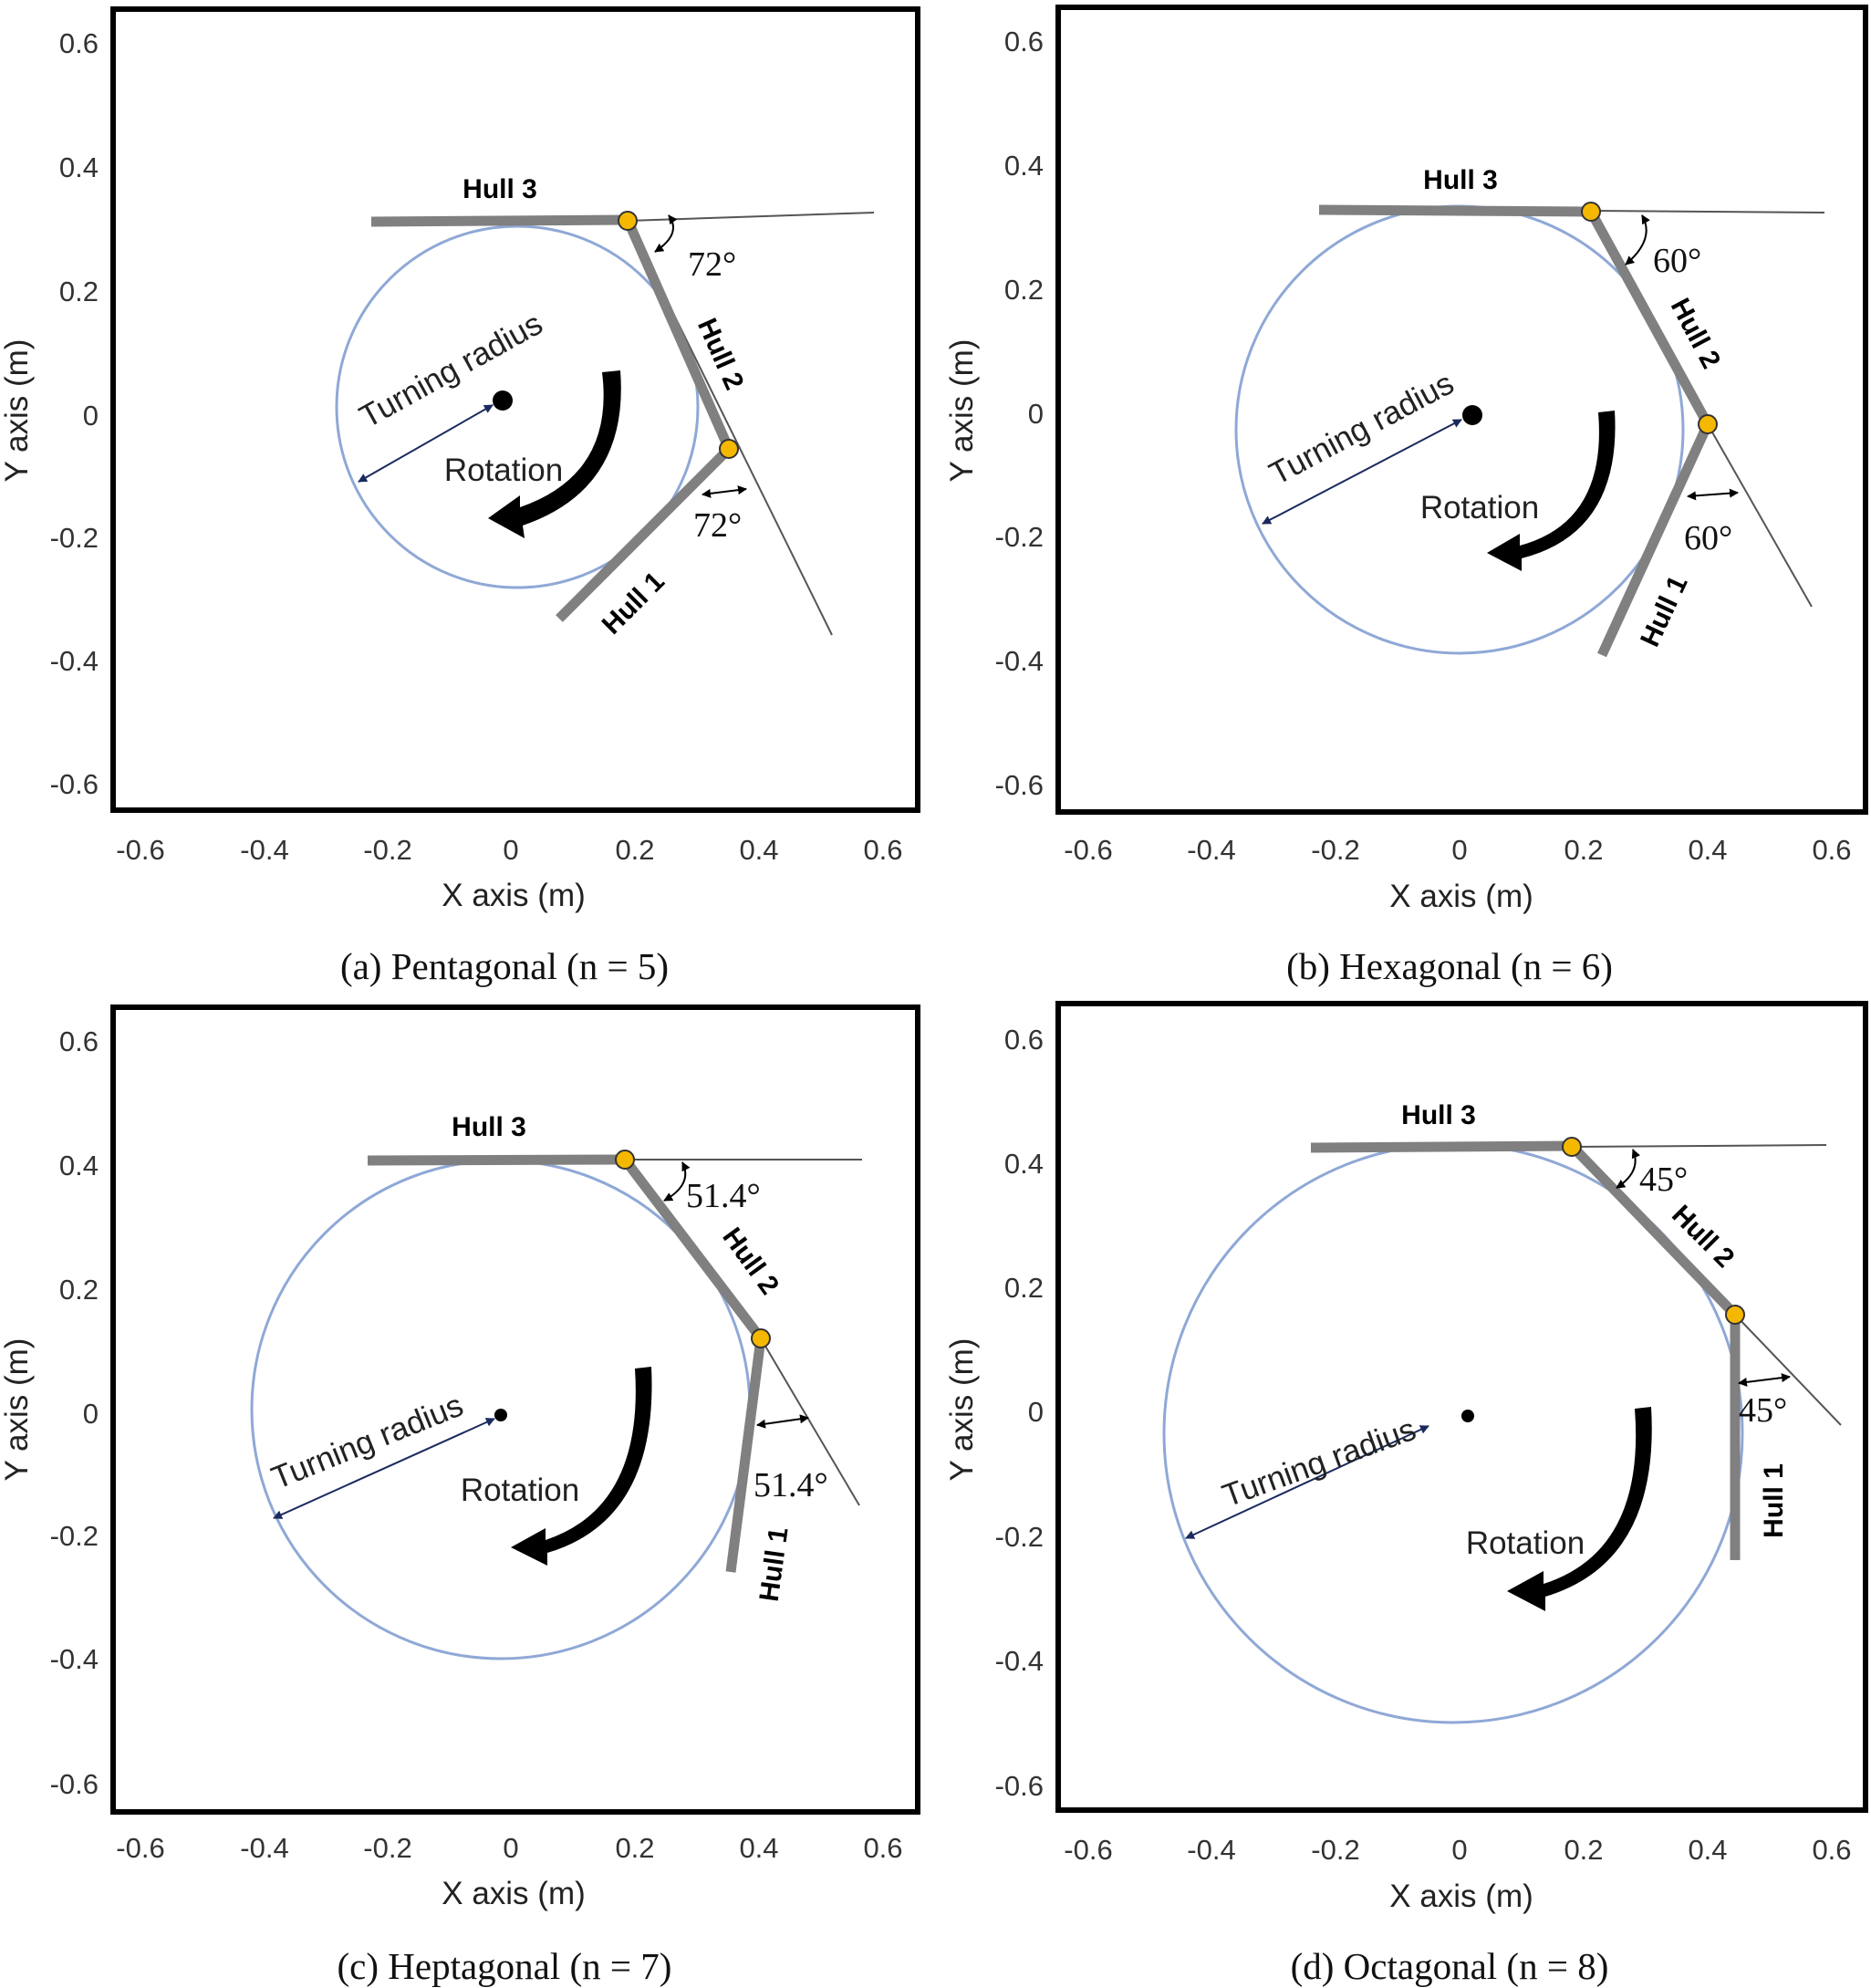 The height and width of the screenshot is (1988, 1871). Describe the element at coordinates (384, 1468) in the screenshot. I see `turning-radius-arrow` at that location.